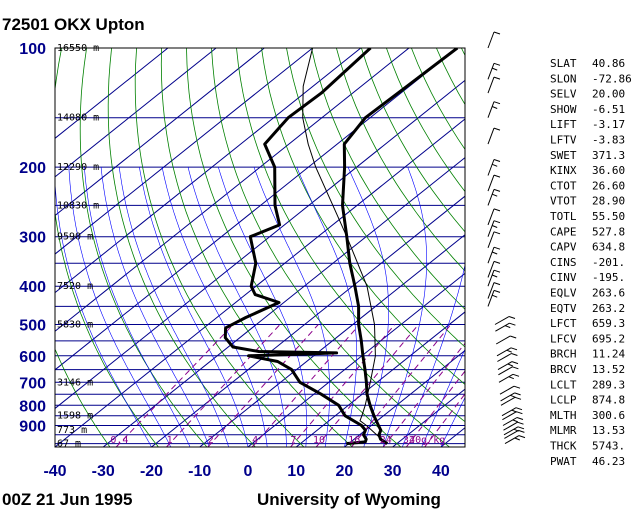 This screenshot has width=640, height=512. What do you see at coordinates (32, 287) in the screenshot?
I see `pressure-tick-label: 400` at bounding box center [32, 287].